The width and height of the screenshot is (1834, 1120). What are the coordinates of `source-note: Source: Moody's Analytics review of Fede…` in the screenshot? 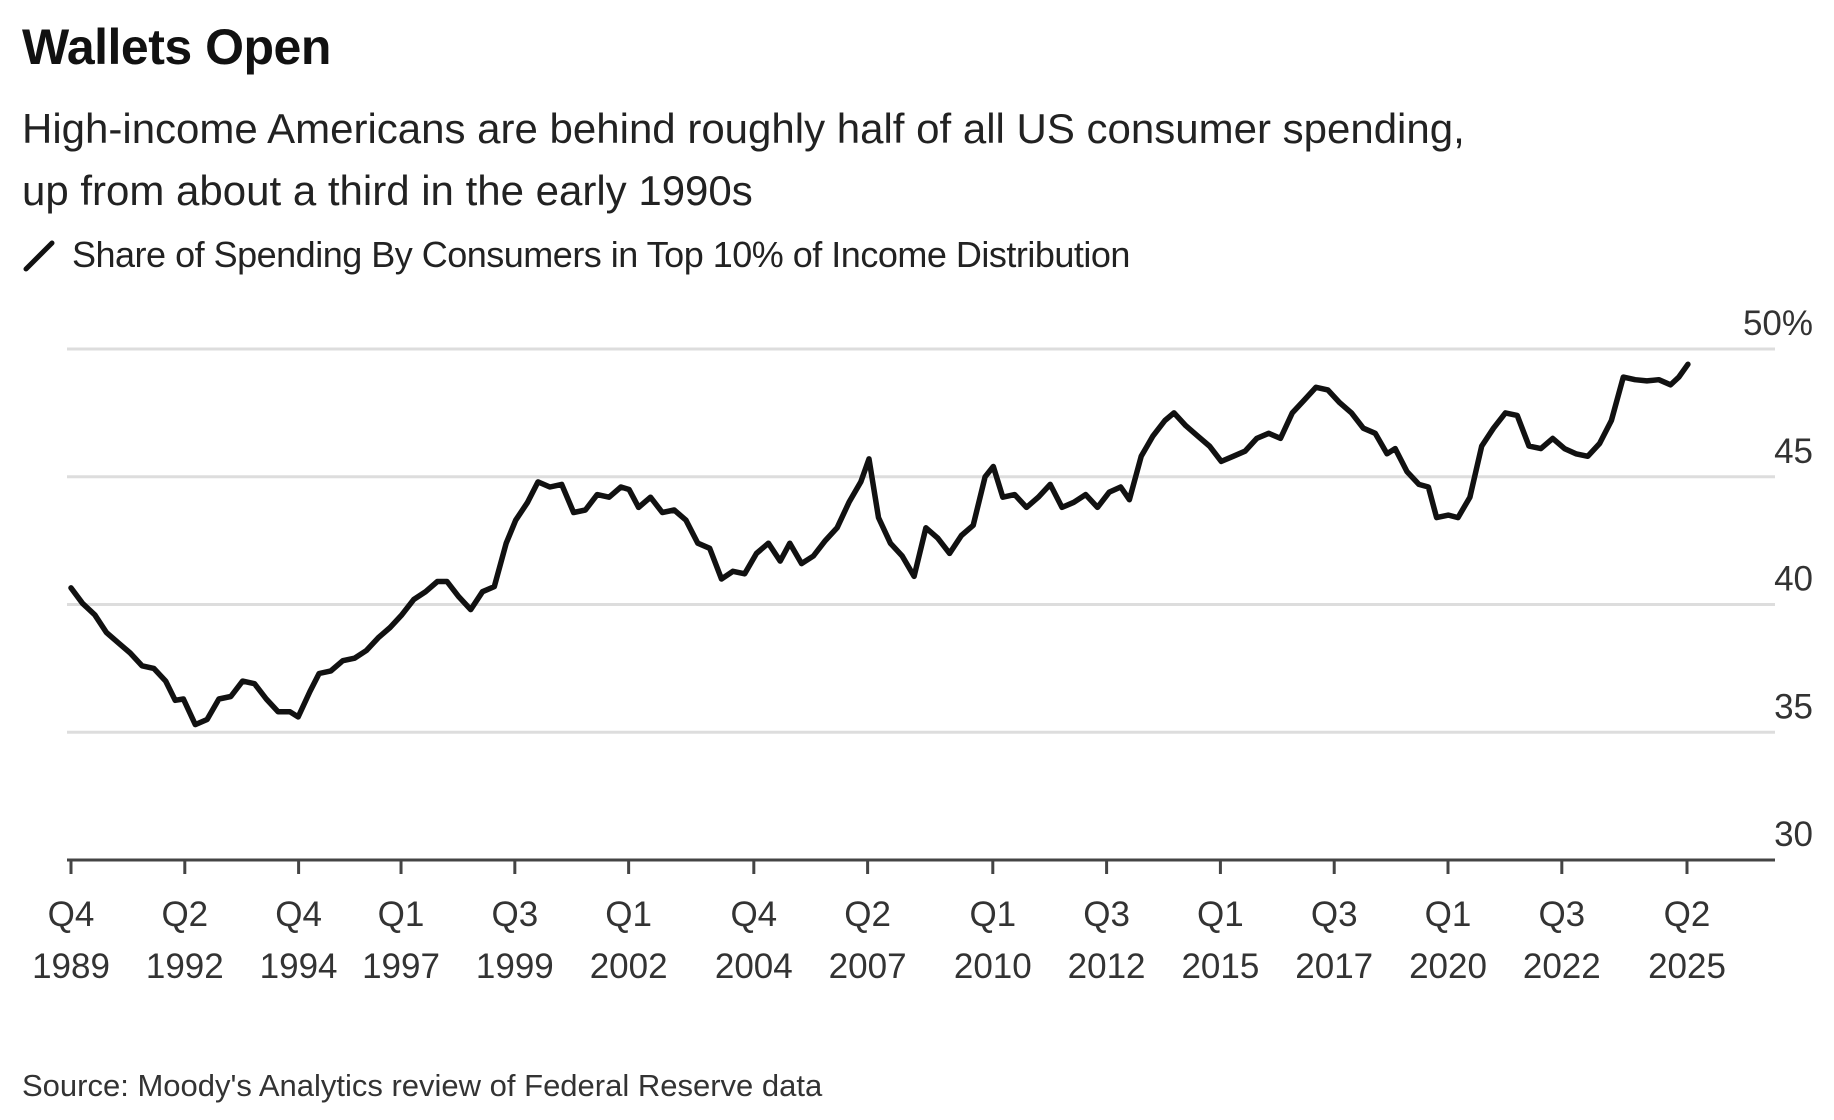 It's located at (422, 1085).